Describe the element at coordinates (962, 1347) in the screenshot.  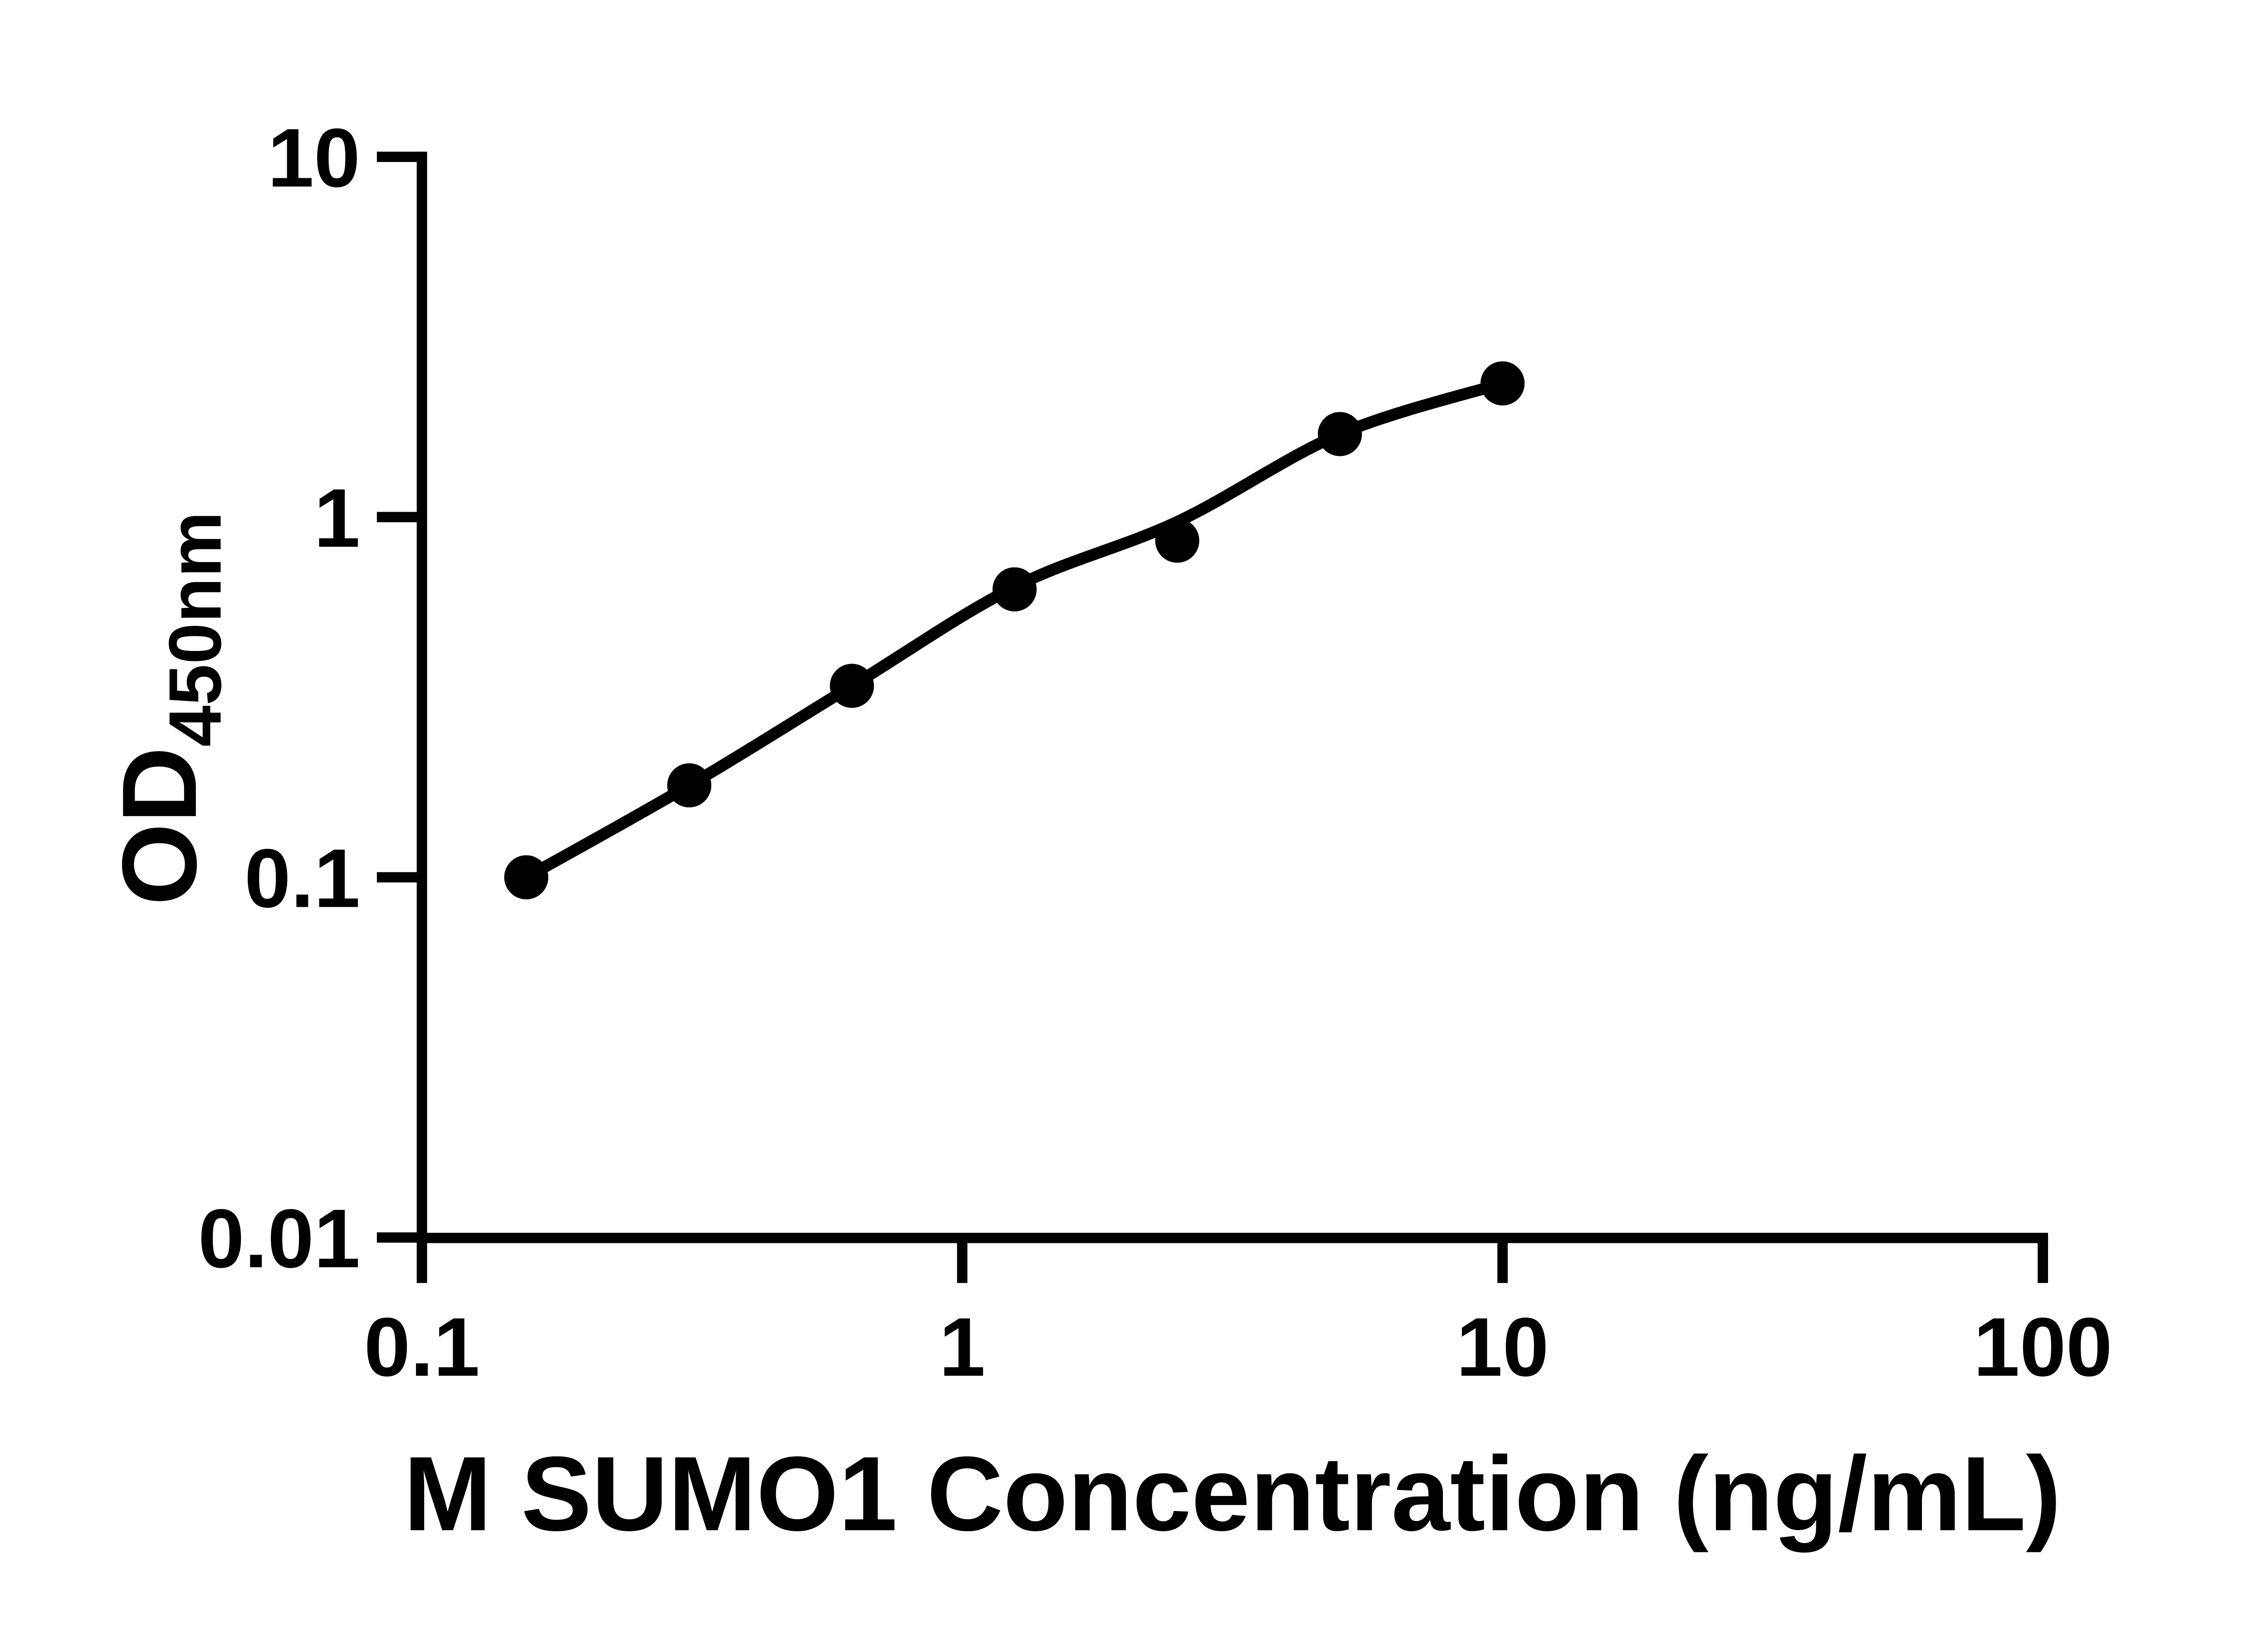
I see `x-tick-label: 1` at that location.